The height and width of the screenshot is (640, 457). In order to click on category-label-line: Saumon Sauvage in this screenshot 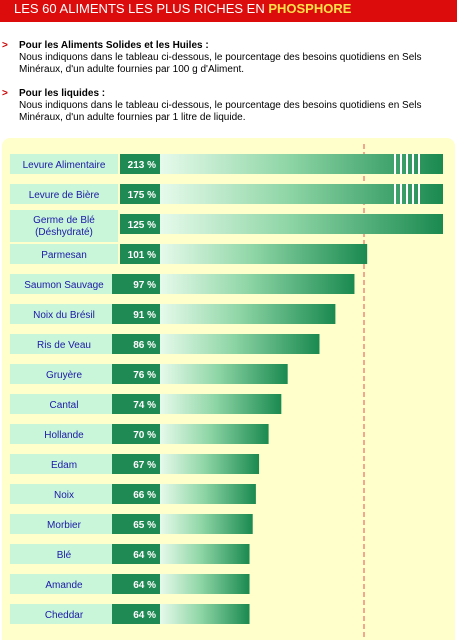, I will do `click(64, 285)`.